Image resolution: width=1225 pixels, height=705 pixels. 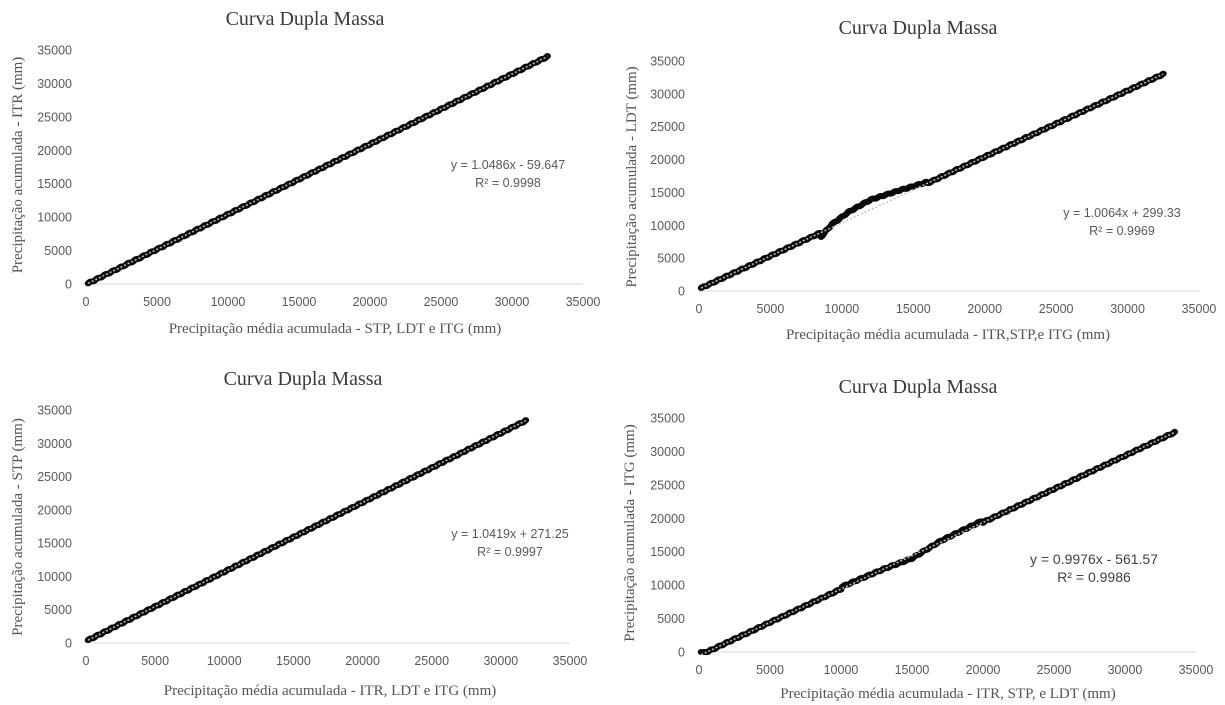 I want to click on trendline-equation: y = 1.0486x - 59.647, so click(x=508, y=165).